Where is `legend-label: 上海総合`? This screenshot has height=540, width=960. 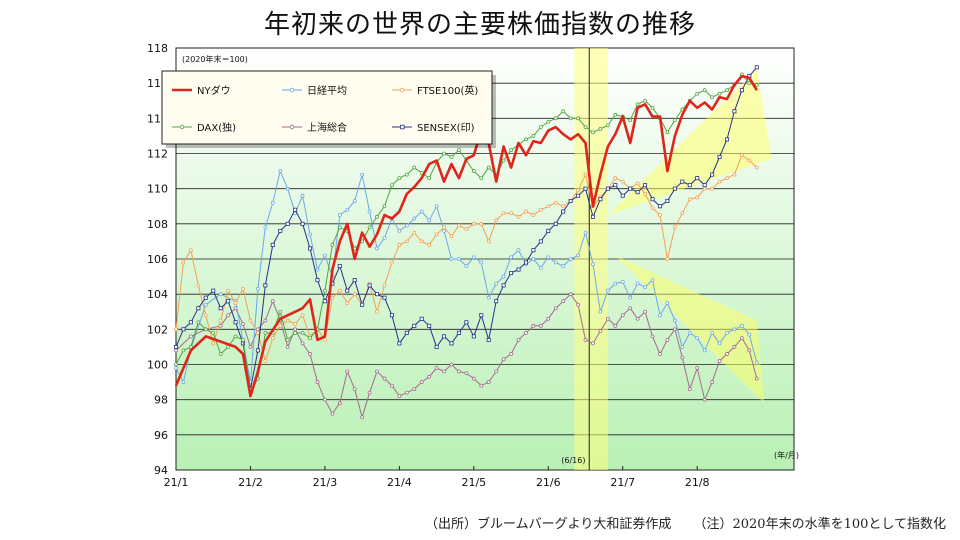 legend-label: 上海総合 is located at coordinates (327, 127).